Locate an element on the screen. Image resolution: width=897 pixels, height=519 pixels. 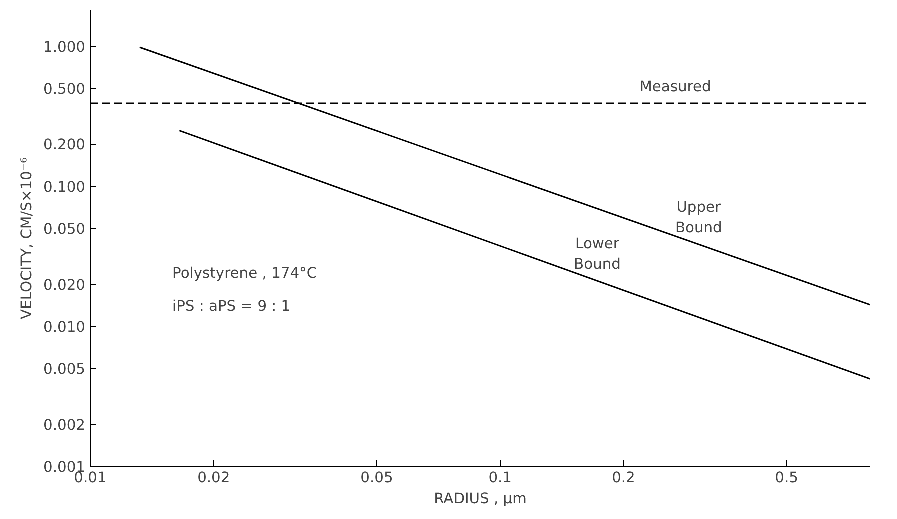
y-tick-label: 0.002 is located at coordinates (65, 425).